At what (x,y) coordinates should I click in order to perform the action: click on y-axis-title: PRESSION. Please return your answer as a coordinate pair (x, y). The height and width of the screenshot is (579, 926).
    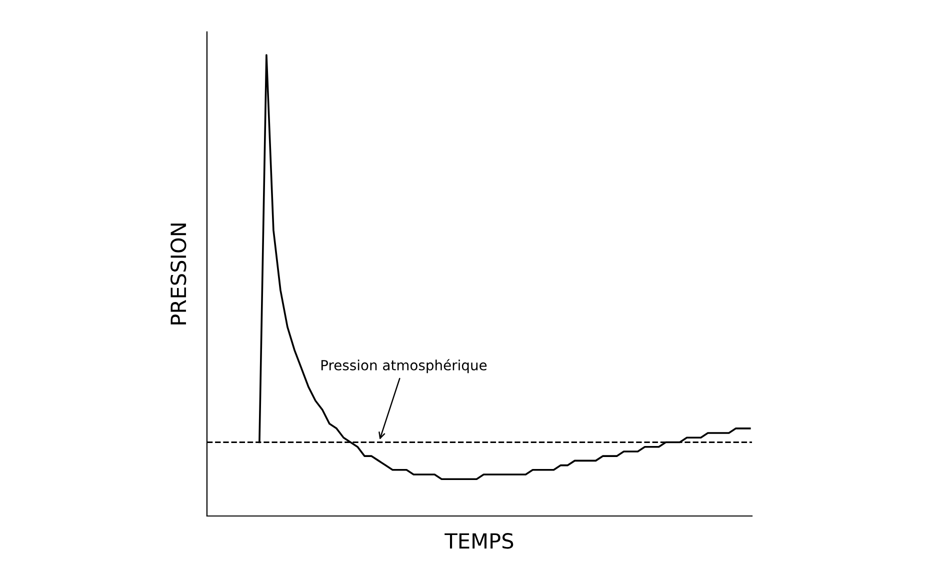
    Looking at the image, I should click on (178, 274).